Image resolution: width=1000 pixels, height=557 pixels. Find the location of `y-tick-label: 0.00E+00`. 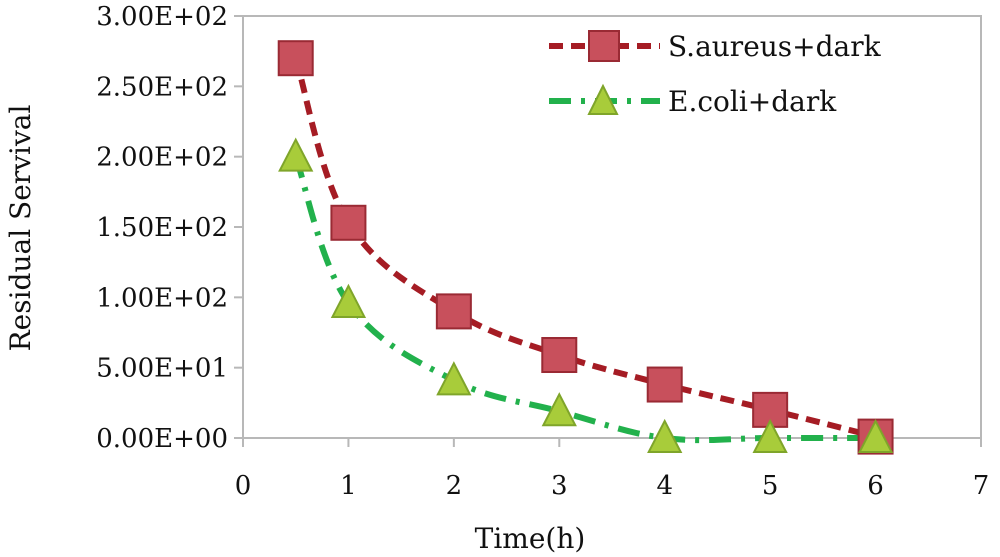

y-tick-label: 0.00E+00 is located at coordinates (162, 439).